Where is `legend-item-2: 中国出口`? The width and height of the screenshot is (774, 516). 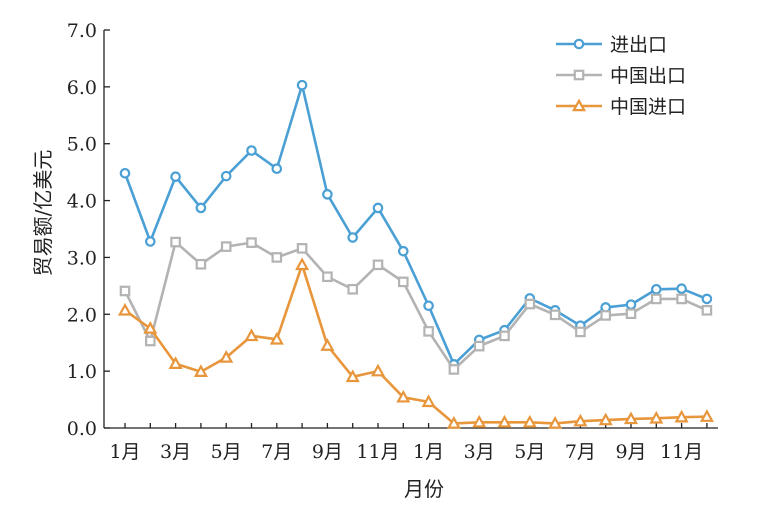
legend-item-2: 中国出口 is located at coordinates (621, 76).